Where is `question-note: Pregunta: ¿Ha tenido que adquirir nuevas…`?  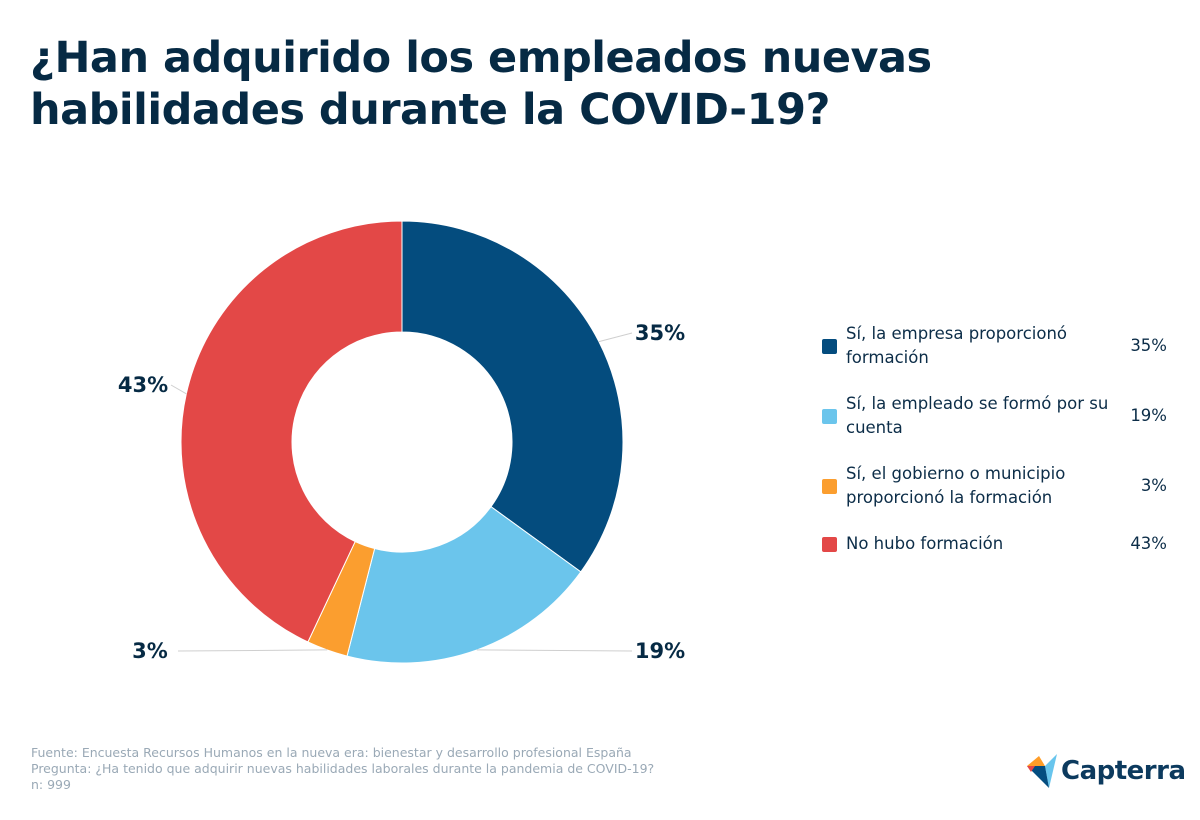
question-note: Pregunta: ¿Ha tenido que adquirir nuevas… is located at coordinates (343, 768).